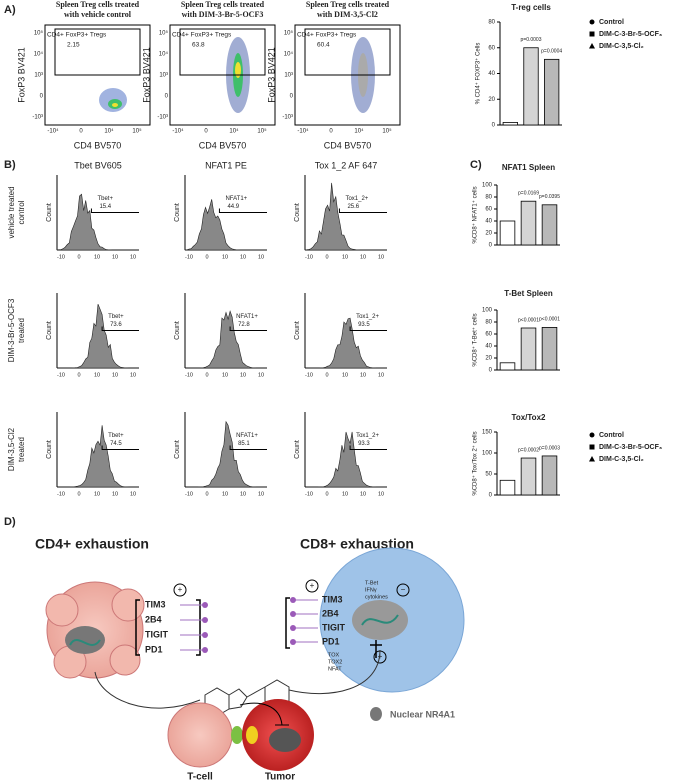 This screenshot has height=783, width=678. Describe the element at coordinates (180, 590) in the screenshot. I see `sign-circle` at that location.